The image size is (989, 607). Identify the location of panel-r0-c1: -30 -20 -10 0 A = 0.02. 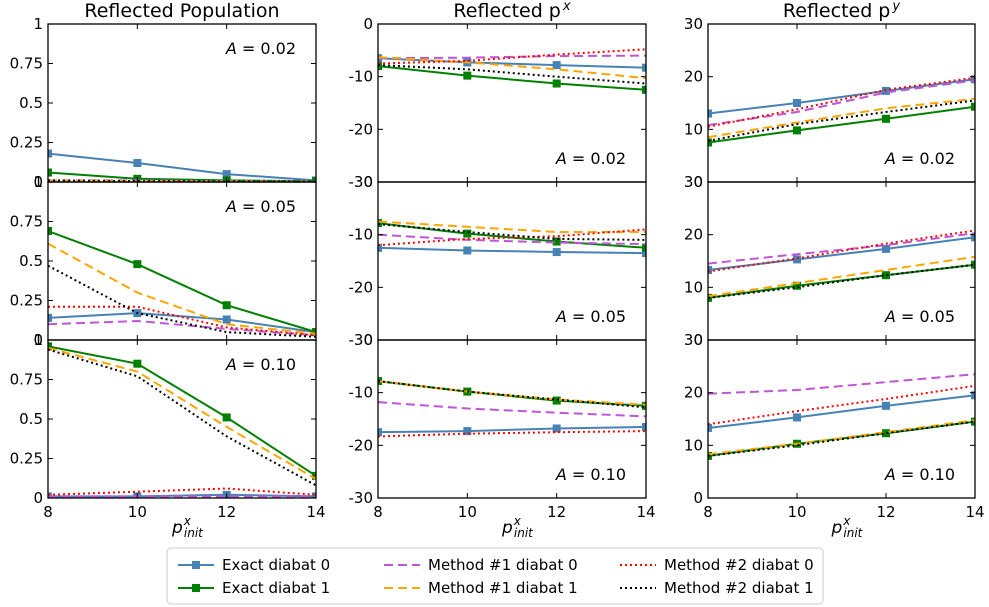
(498, 103).